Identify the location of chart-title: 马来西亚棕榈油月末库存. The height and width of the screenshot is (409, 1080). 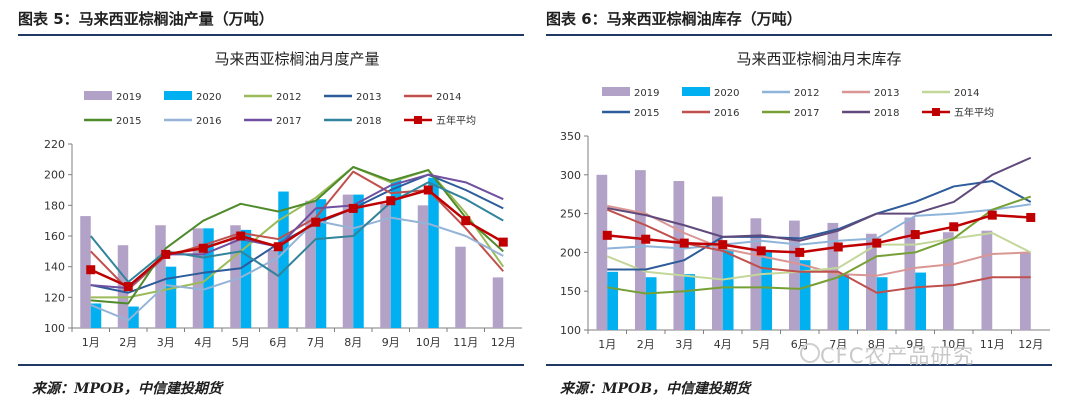
(818, 59).